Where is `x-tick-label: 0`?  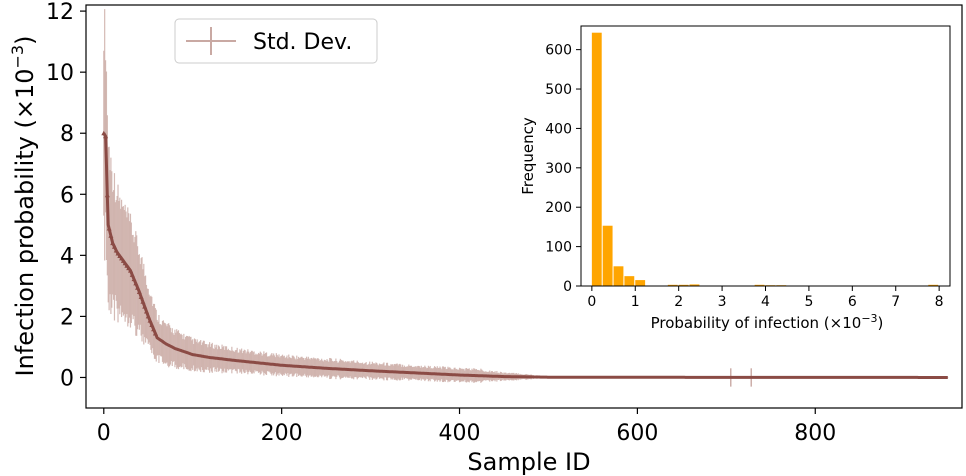
x-tick-label: 0 is located at coordinates (104, 433).